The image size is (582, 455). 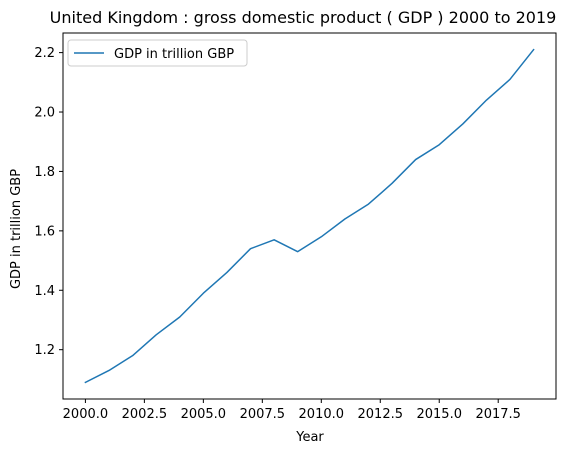 What do you see at coordinates (44, 53) in the screenshot?
I see `y-tick-label: 2.2` at bounding box center [44, 53].